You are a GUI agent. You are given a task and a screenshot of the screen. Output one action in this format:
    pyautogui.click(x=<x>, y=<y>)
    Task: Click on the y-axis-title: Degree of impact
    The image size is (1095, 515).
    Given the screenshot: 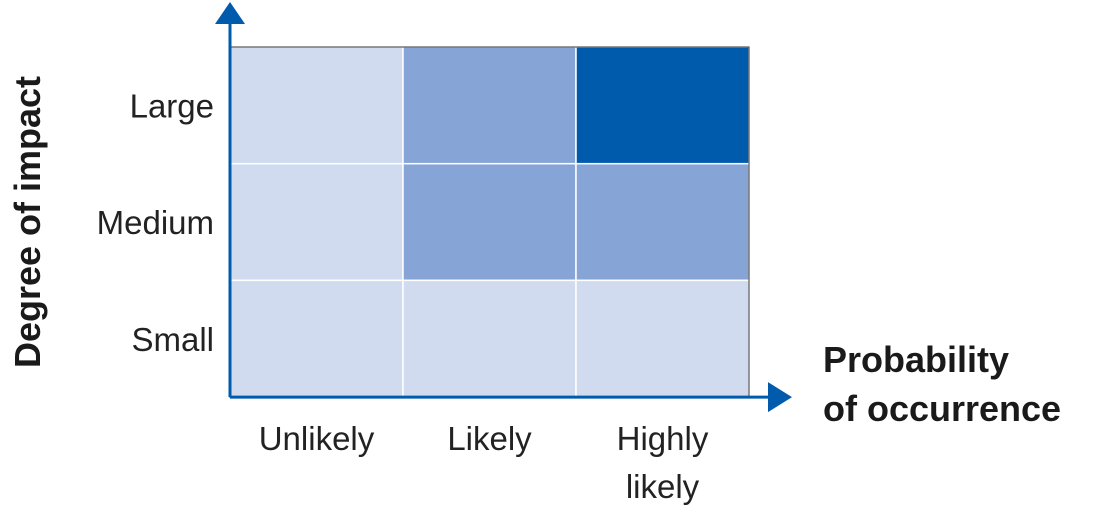 What is the action you would take?
    pyautogui.click(x=27, y=222)
    